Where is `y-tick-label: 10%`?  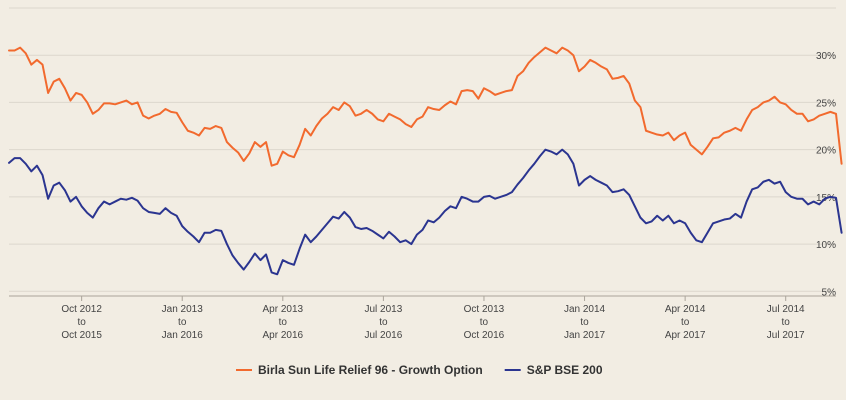
y-tick-label: 10% is located at coordinates (826, 245).